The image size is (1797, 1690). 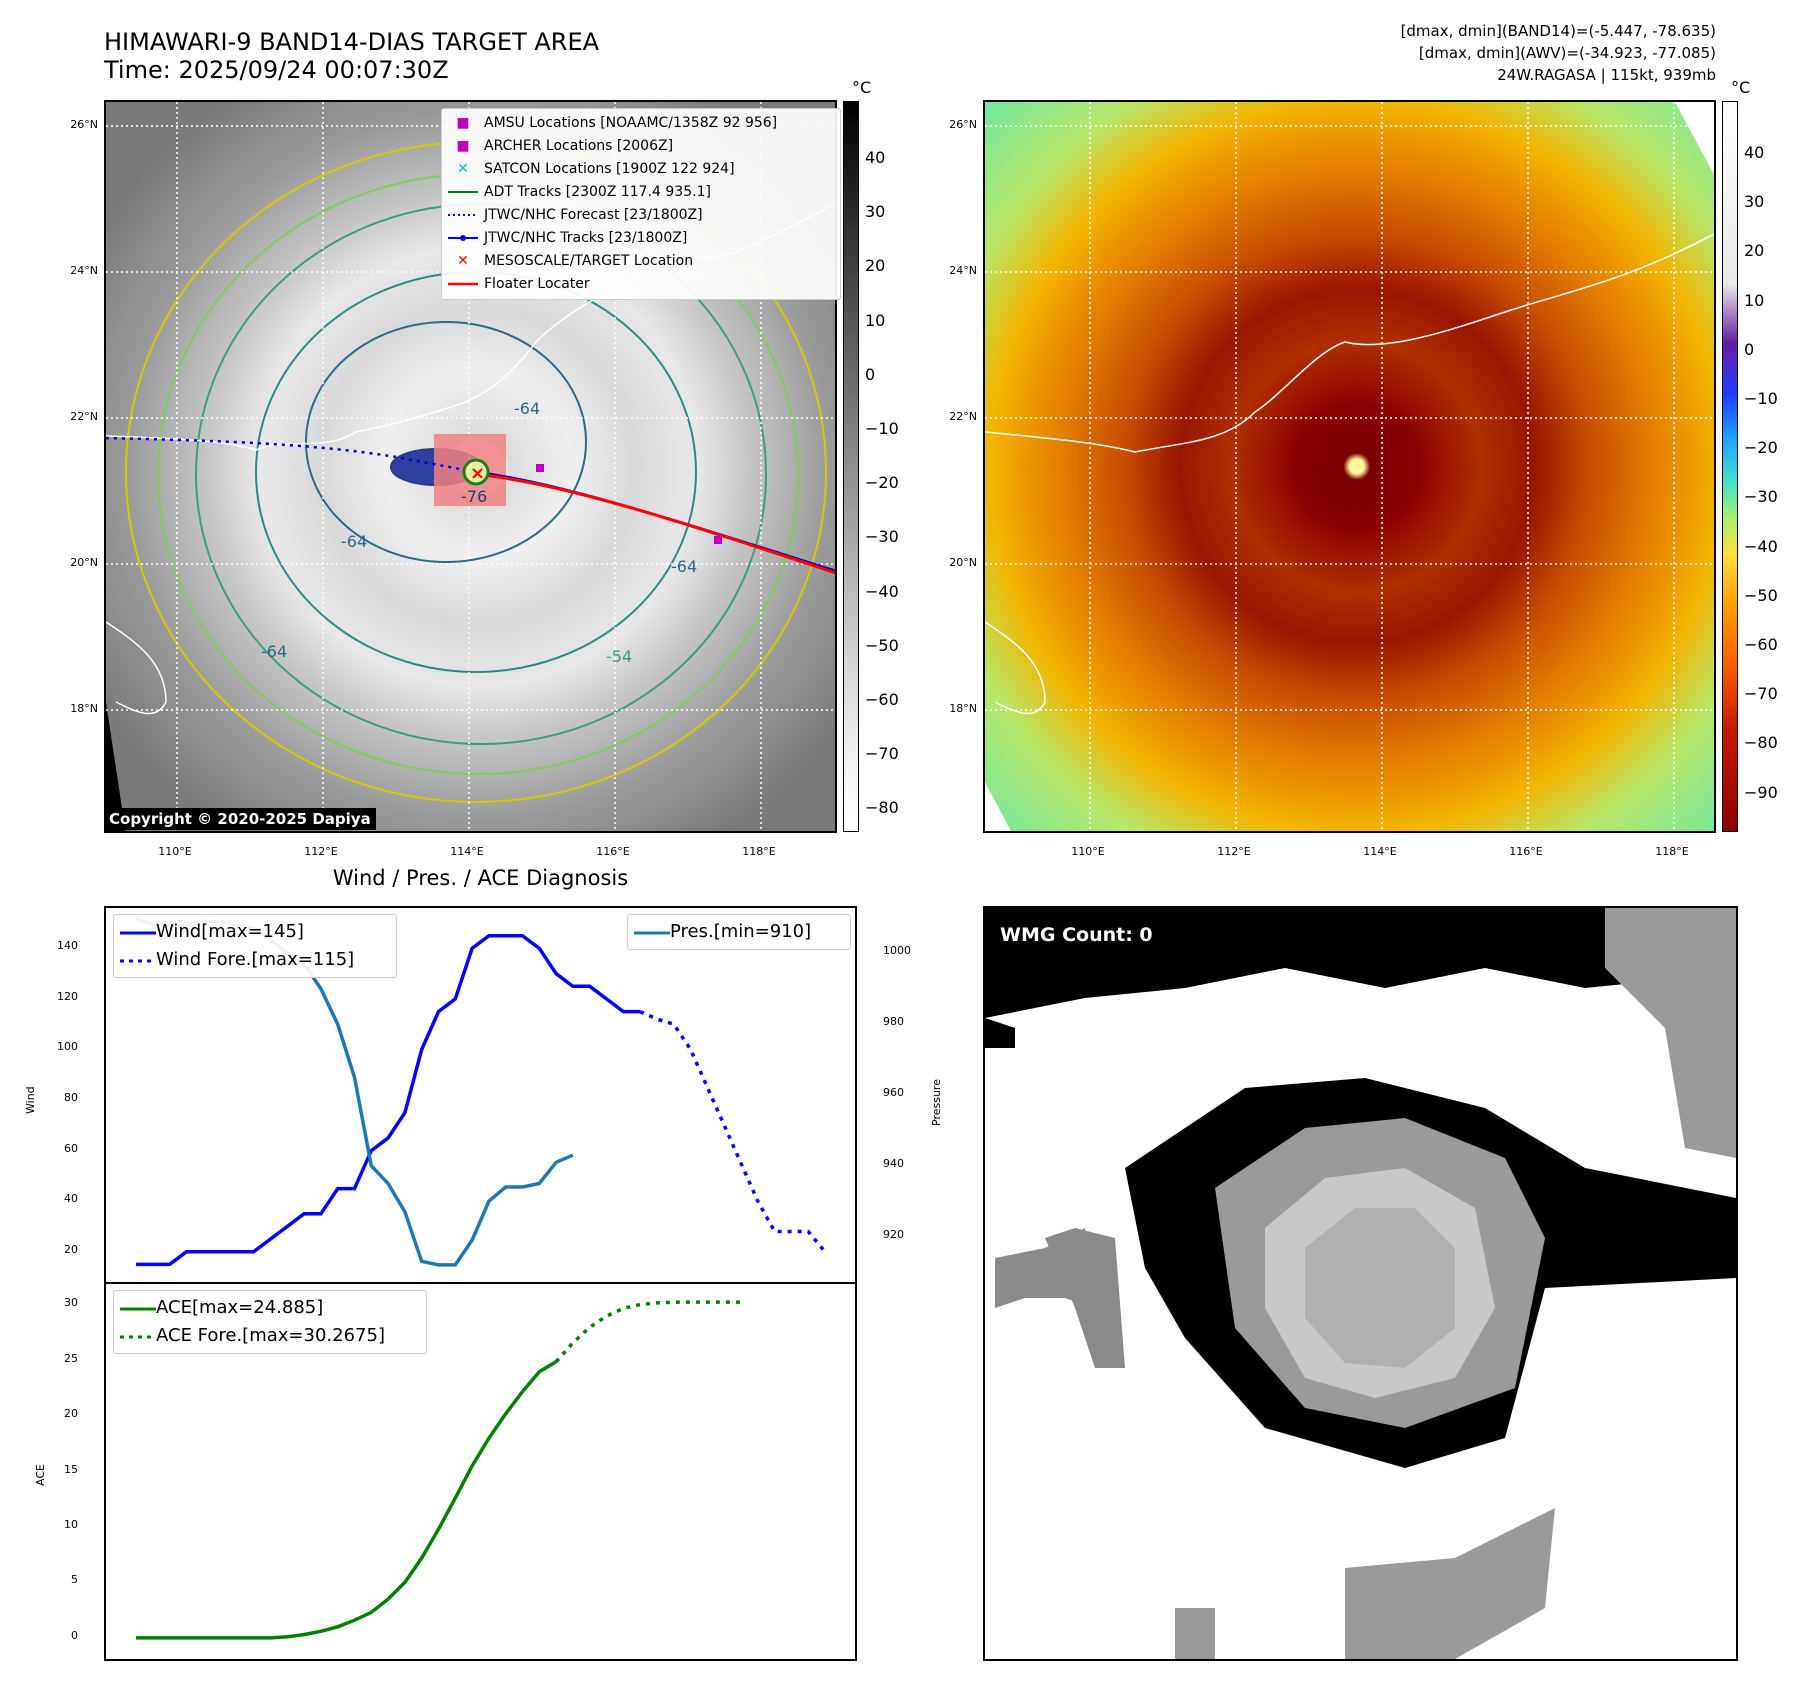 I want to click on coastline, so click(x=1015, y=668).